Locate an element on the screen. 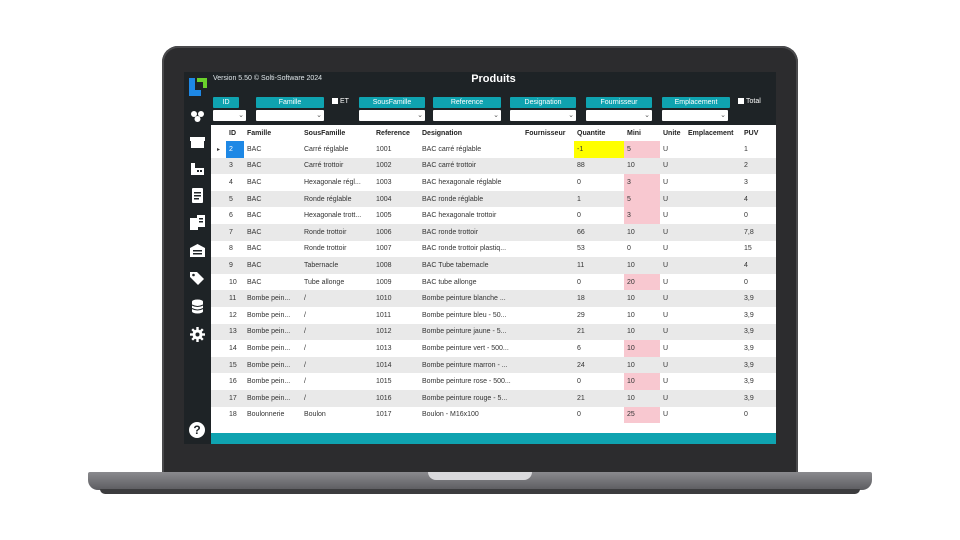  cell-sousfamille: Boulon is located at coordinates (337, 415).